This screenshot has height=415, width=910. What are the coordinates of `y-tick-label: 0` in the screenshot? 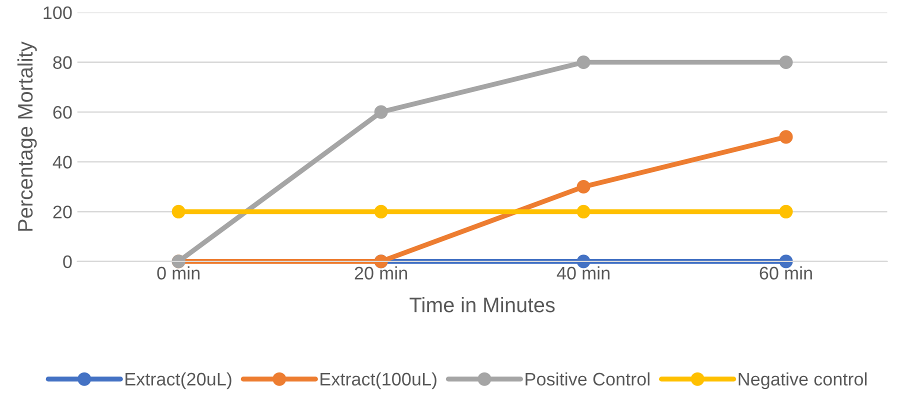 It's located at (67, 261).